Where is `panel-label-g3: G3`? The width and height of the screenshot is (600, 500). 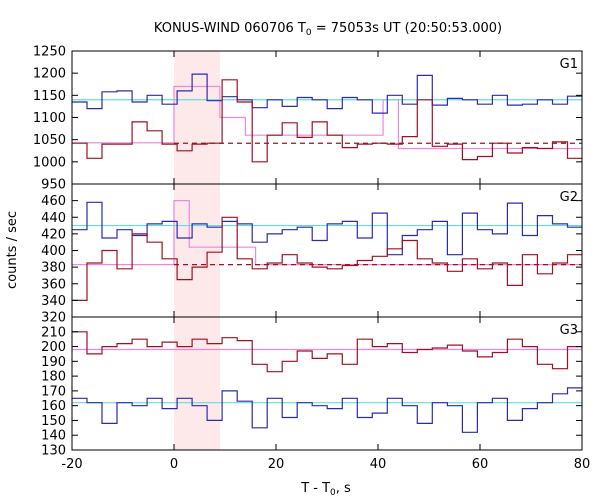
panel-label-g3: G3 is located at coordinates (569, 330).